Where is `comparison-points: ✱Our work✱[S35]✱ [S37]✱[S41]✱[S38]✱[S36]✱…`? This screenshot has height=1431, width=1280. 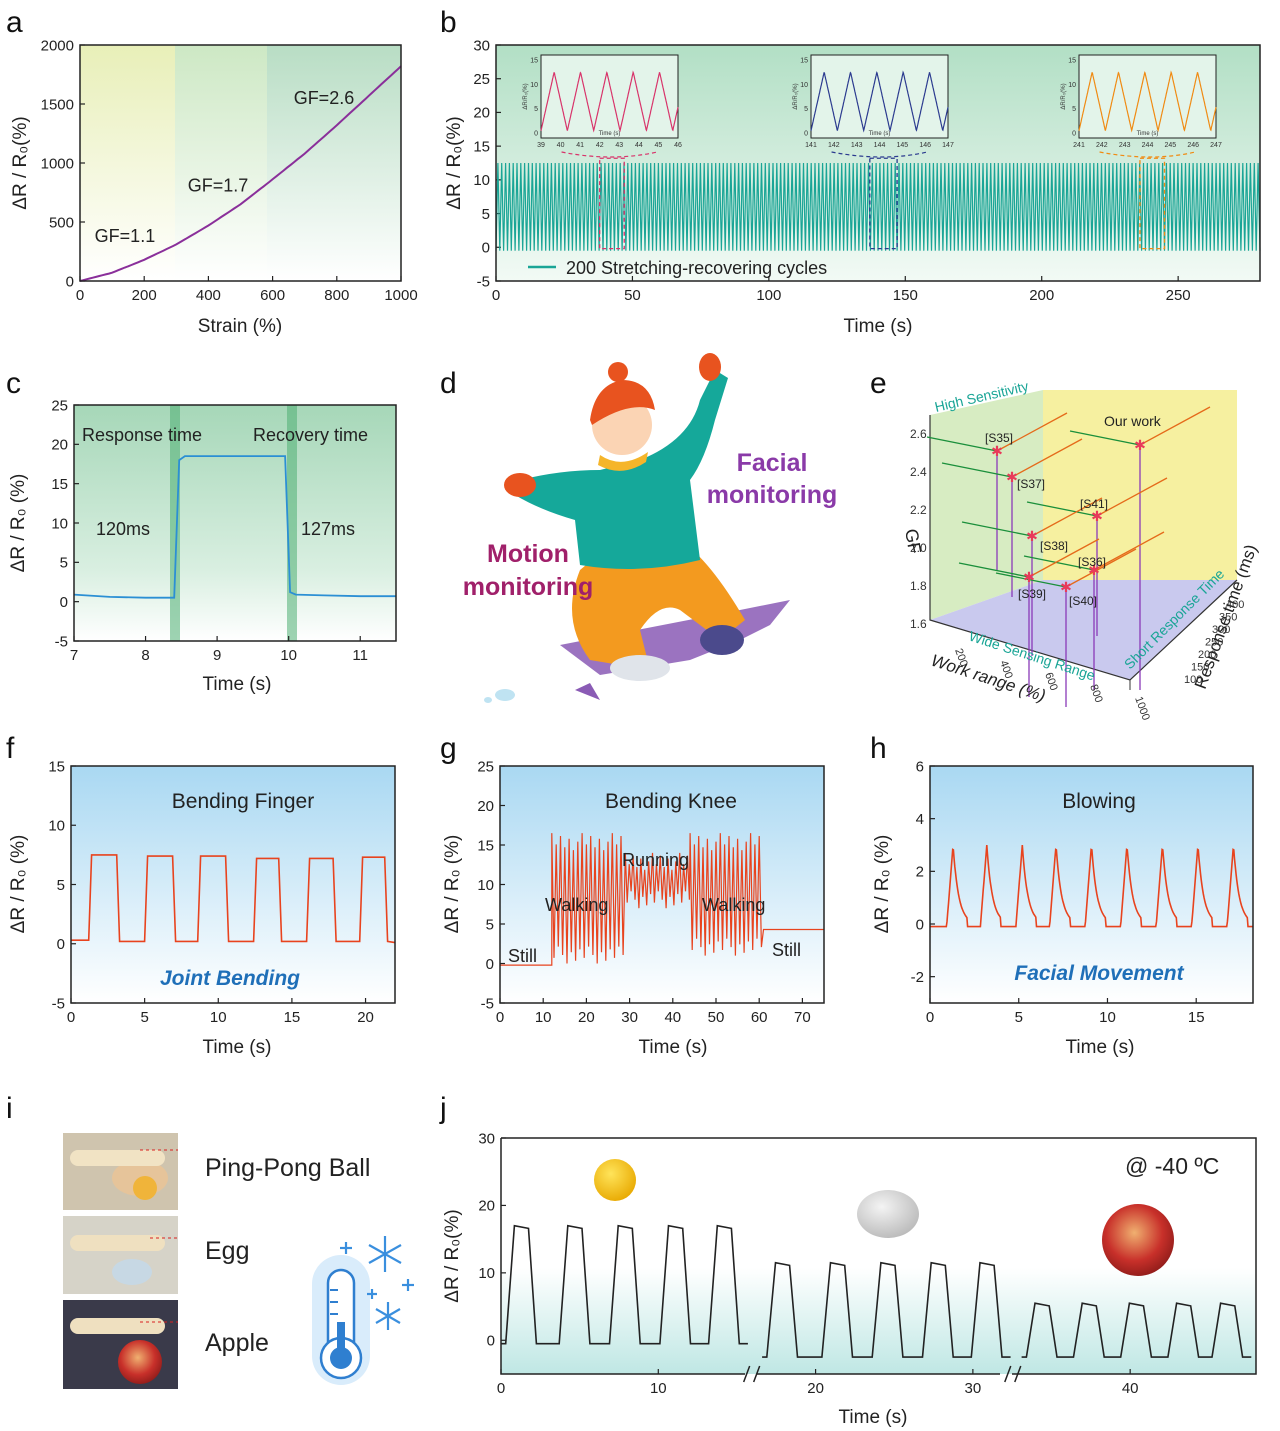 comparison-points: ✱Our work✱[S35]✱ [S37]✱[S41]✱[S38]✱[S36]✱… is located at coordinates (1073, 510).